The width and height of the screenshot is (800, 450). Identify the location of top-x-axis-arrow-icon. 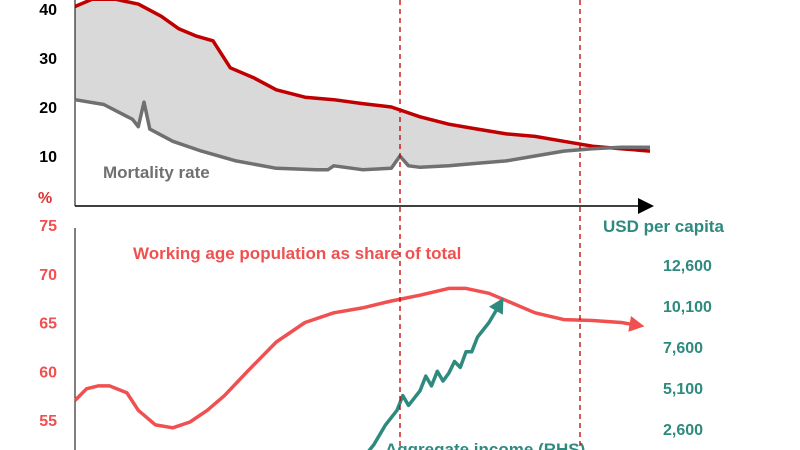
(646, 206).